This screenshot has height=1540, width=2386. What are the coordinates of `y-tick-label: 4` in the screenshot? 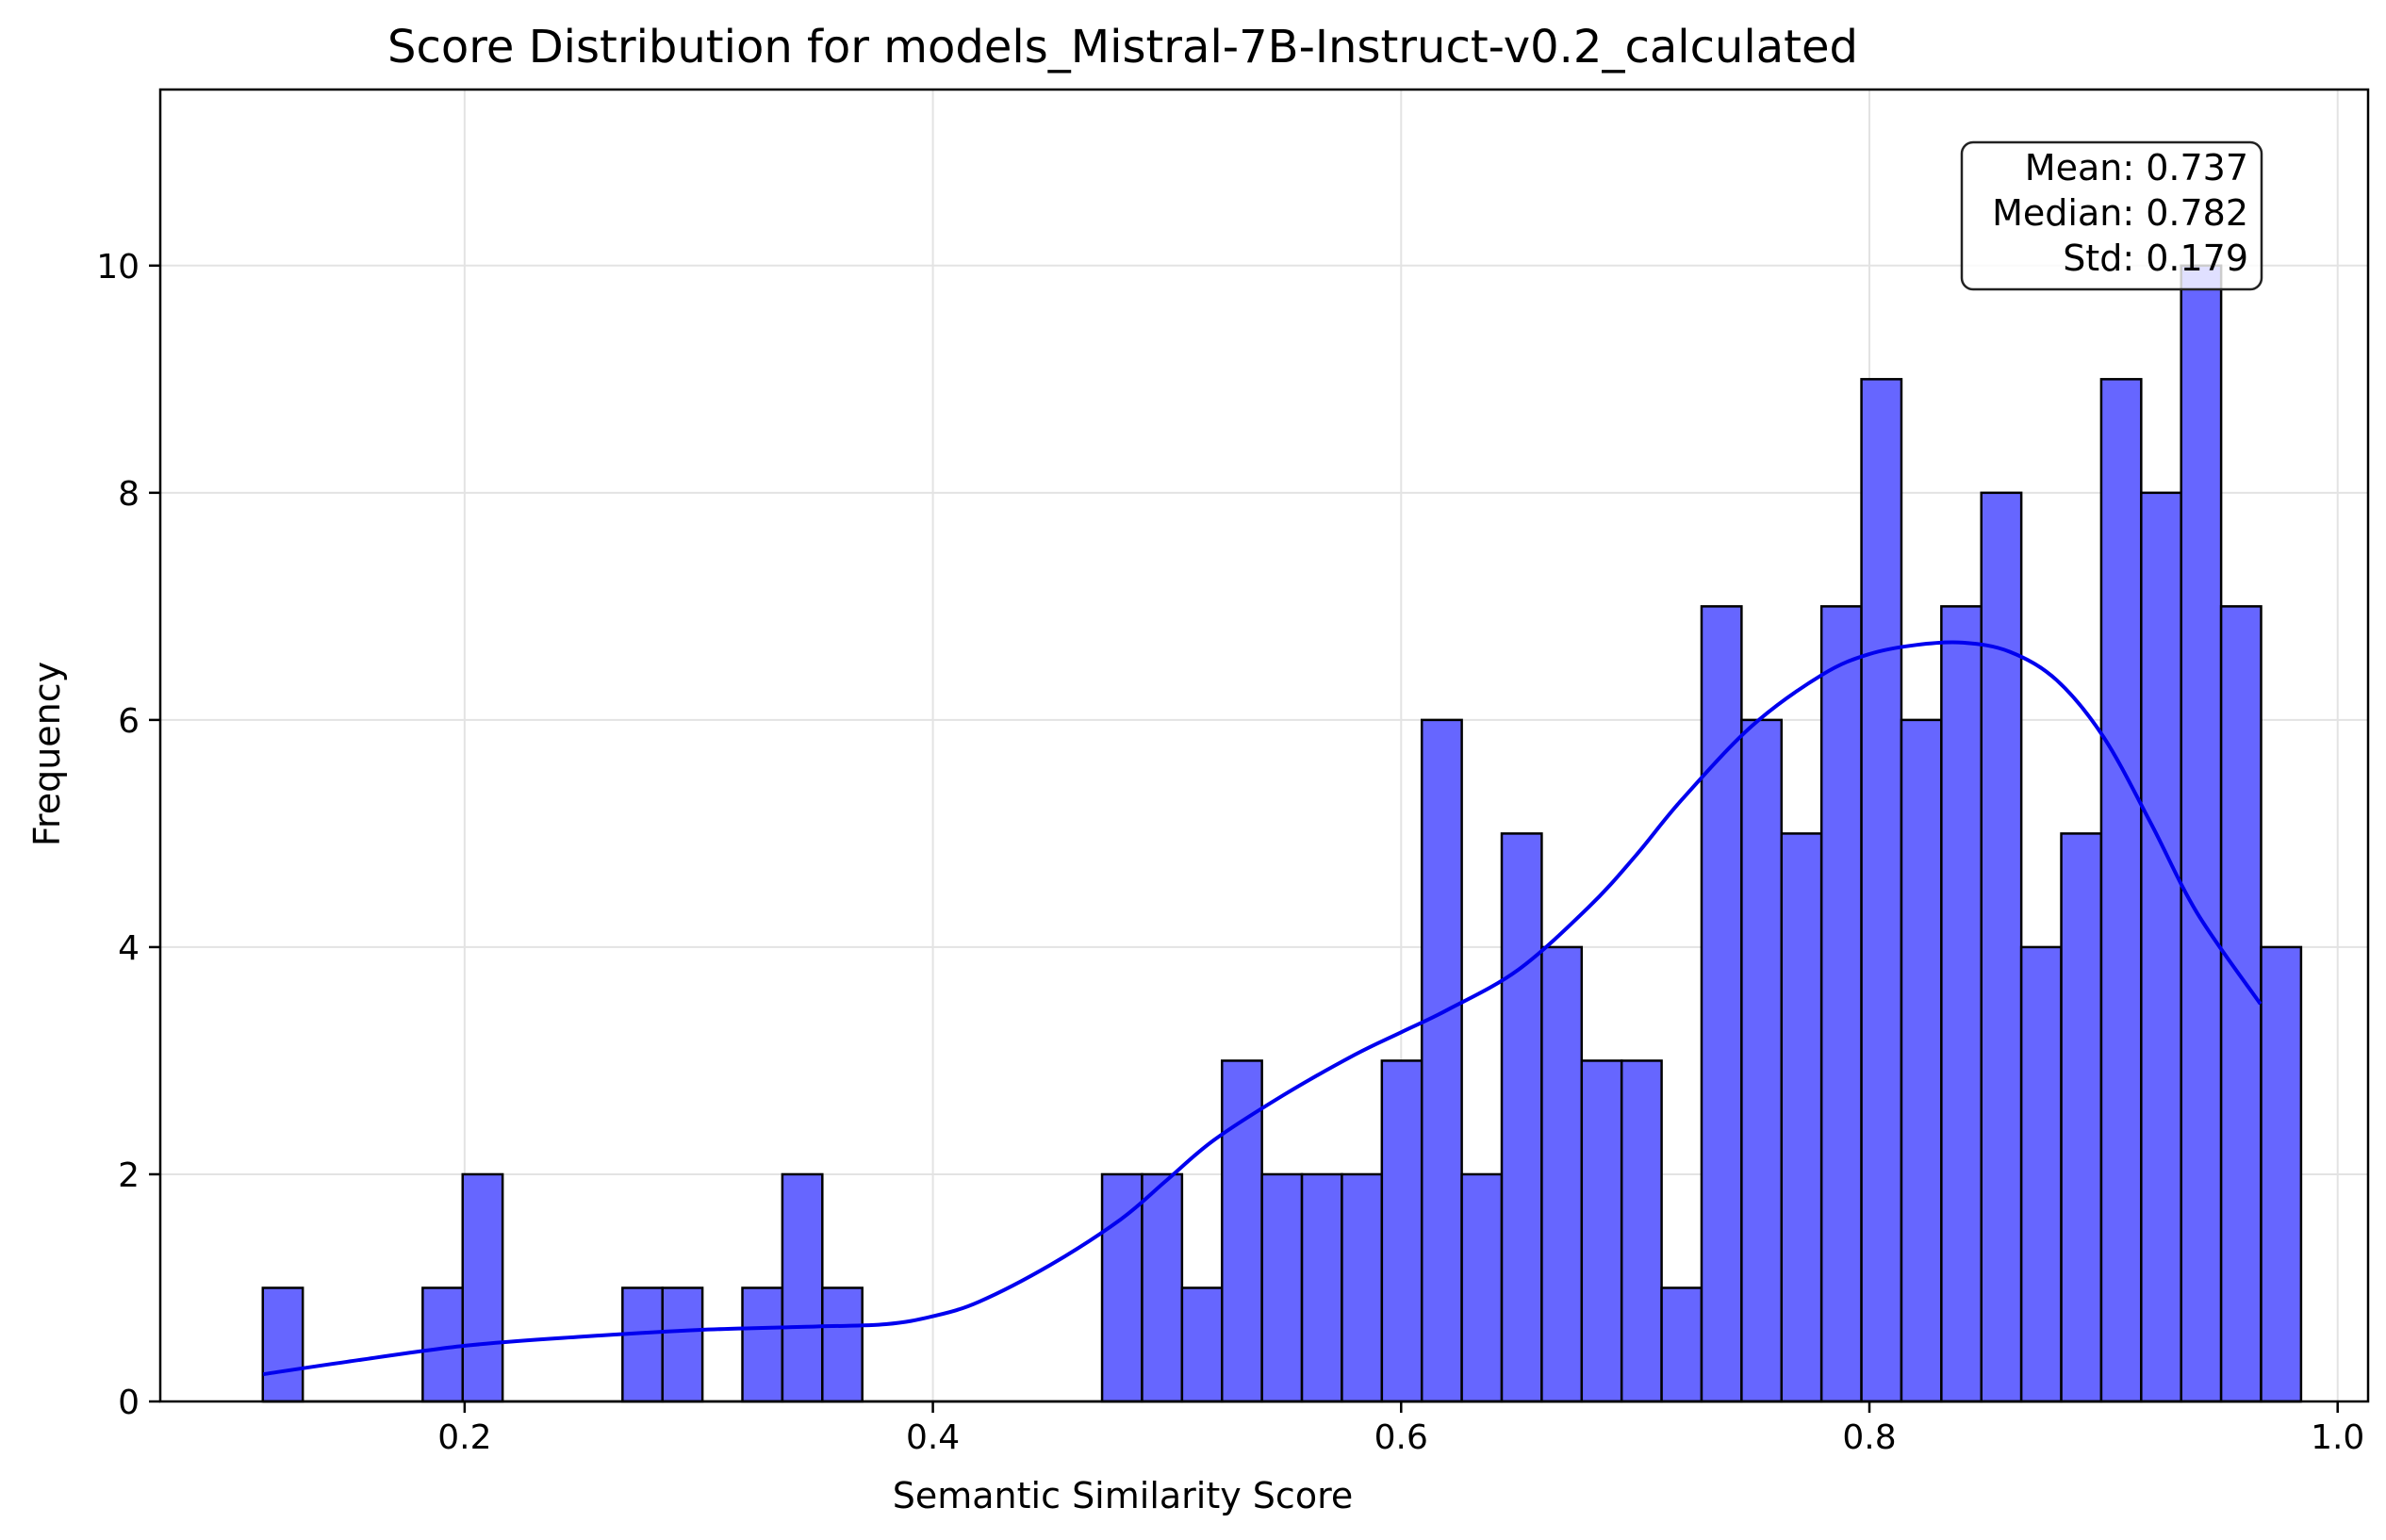 It's located at (129, 948).